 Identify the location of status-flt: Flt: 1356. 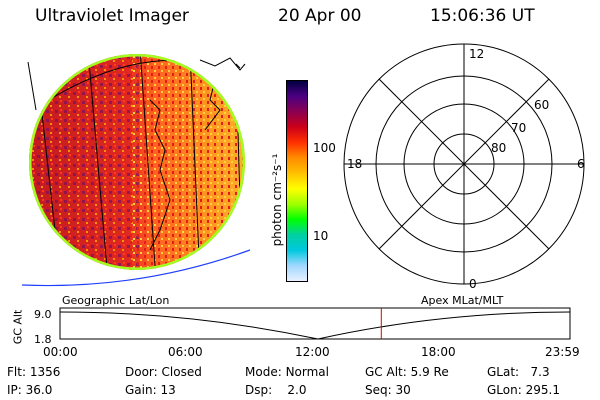
(34, 372).